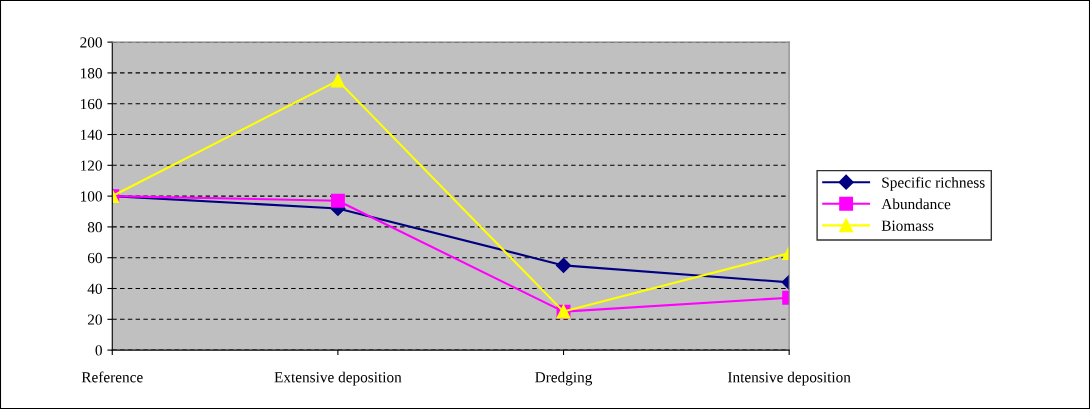 The height and width of the screenshot is (409, 1090). Describe the element at coordinates (112, 377) in the screenshot. I see `x-tick-label: Reference` at that location.